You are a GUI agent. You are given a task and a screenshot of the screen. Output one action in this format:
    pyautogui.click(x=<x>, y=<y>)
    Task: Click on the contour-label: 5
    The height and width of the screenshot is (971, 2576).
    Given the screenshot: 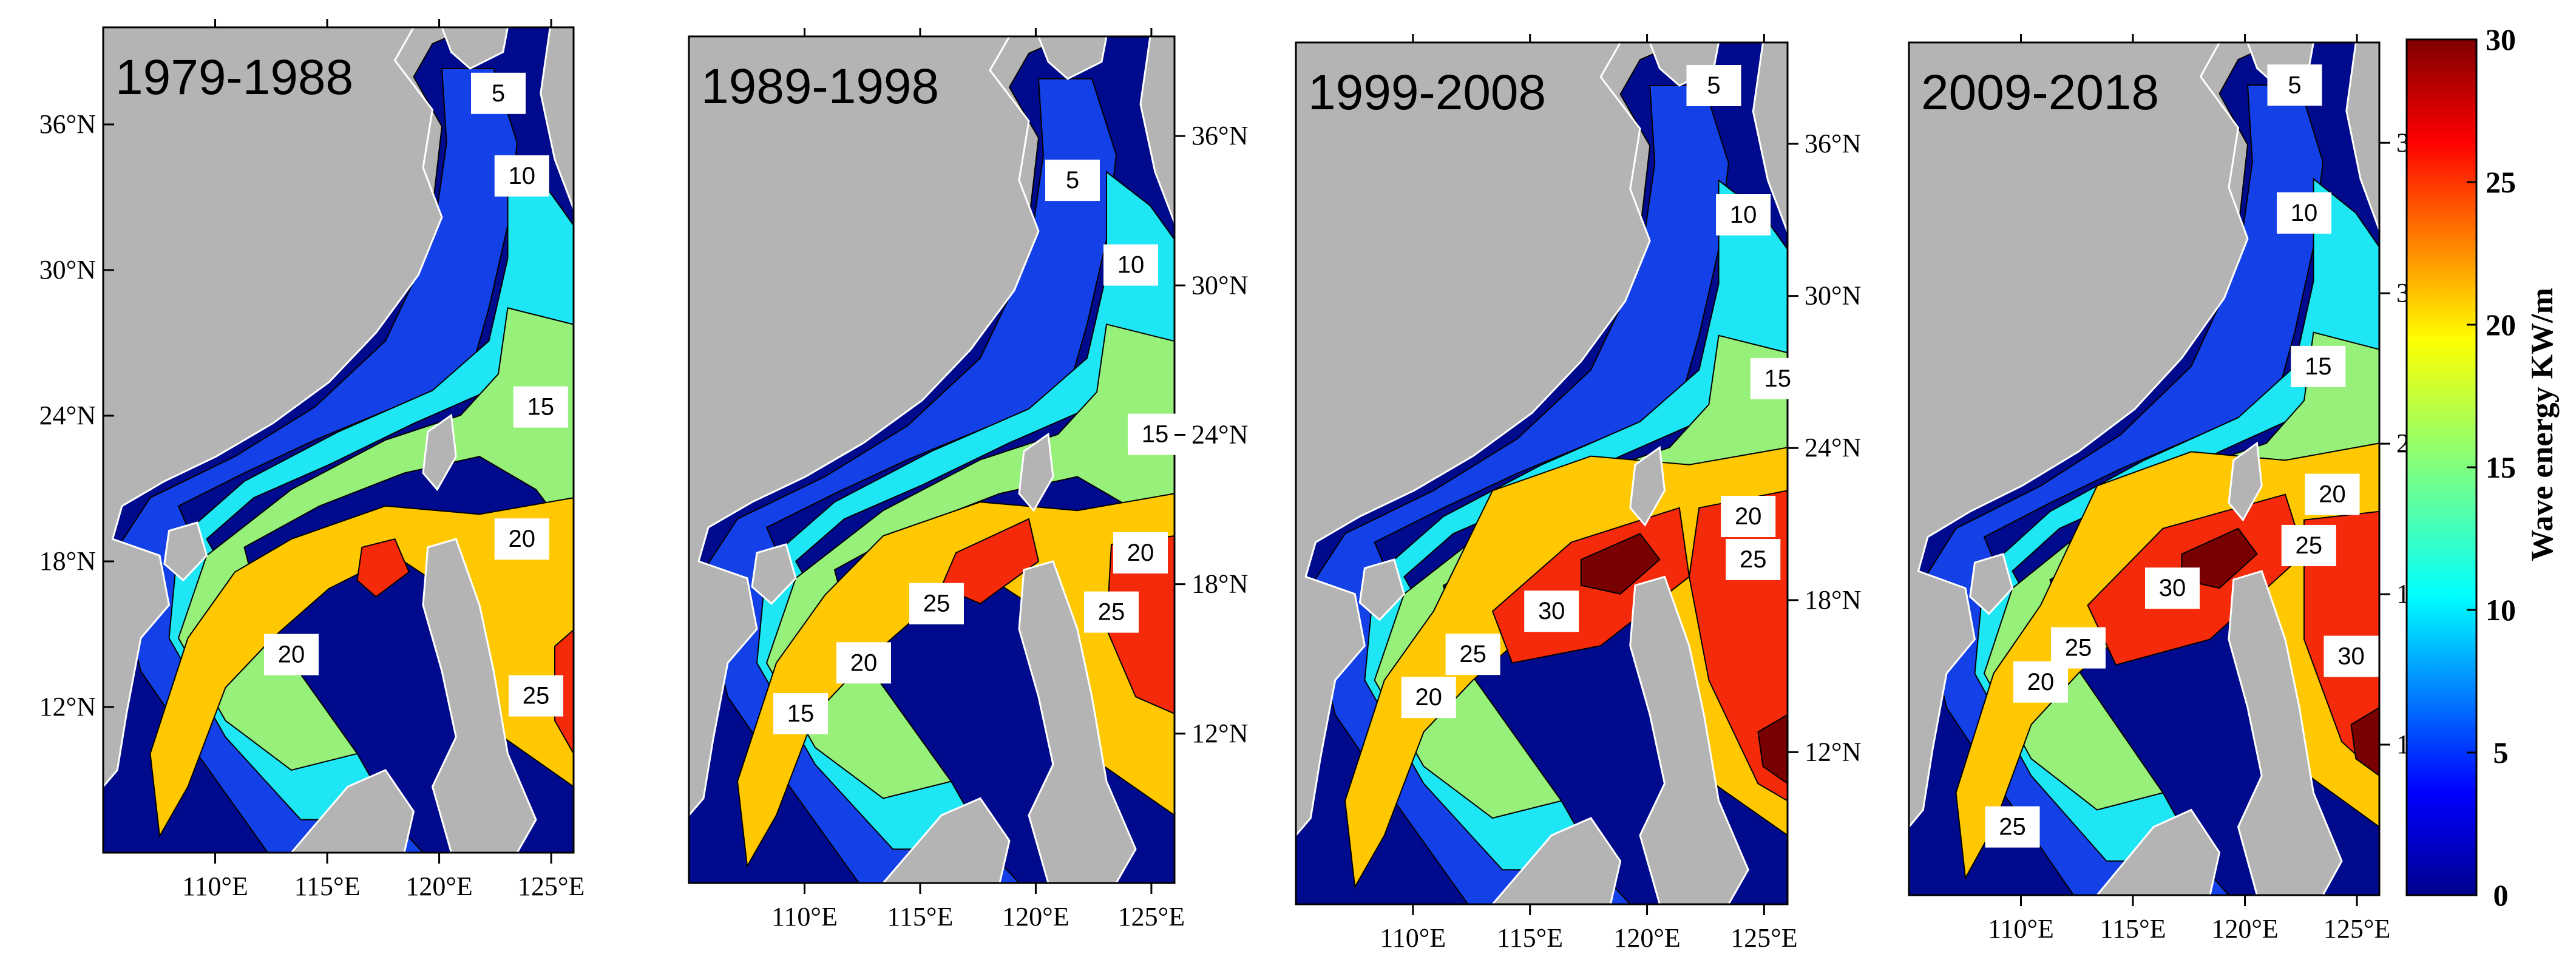 What is the action you would take?
    pyautogui.click(x=499, y=93)
    